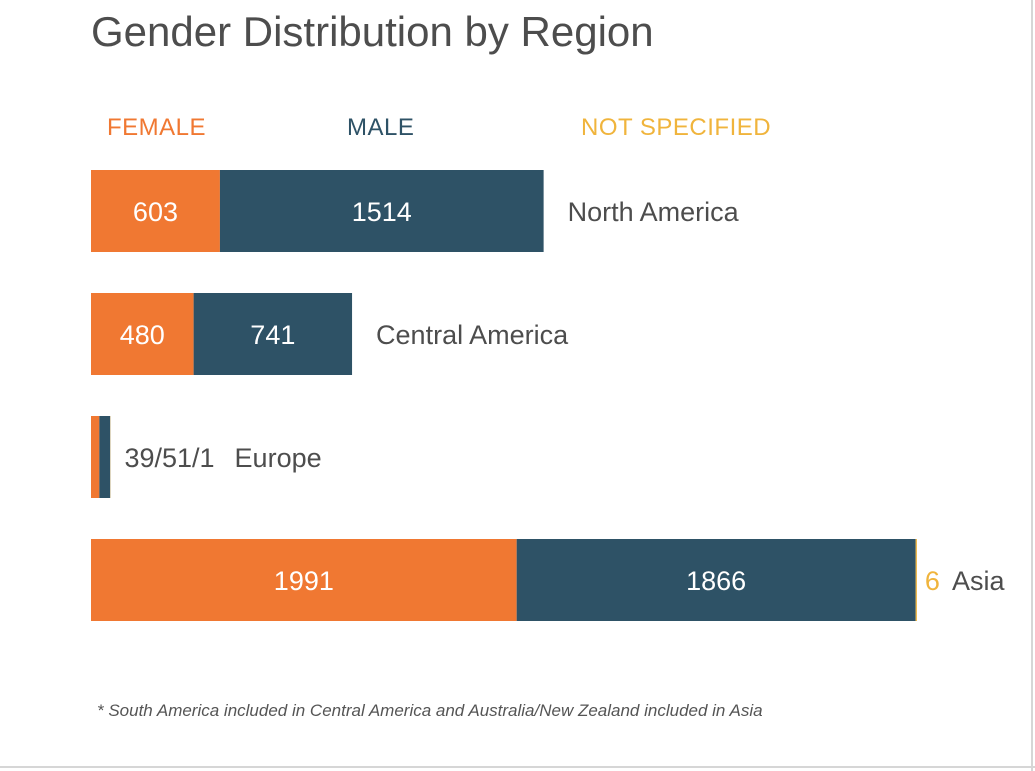  I want to click on data-label-female-north-america: 603, so click(155, 212).